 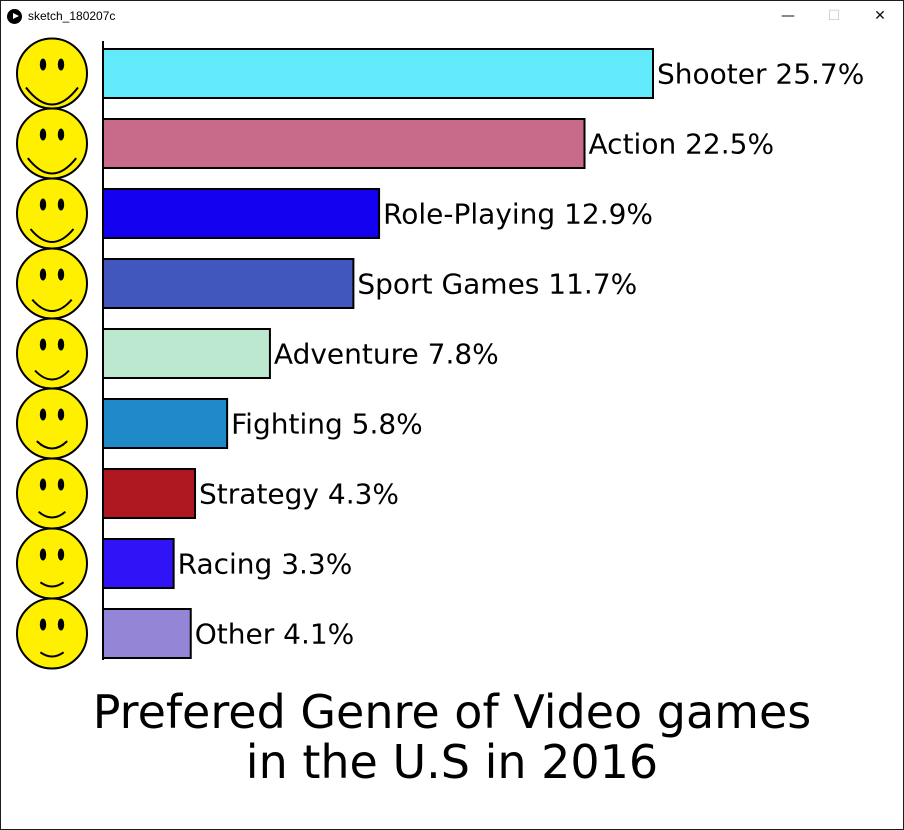 I want to click on bar-label: Other 4.1%, so click(x=275, y=634).